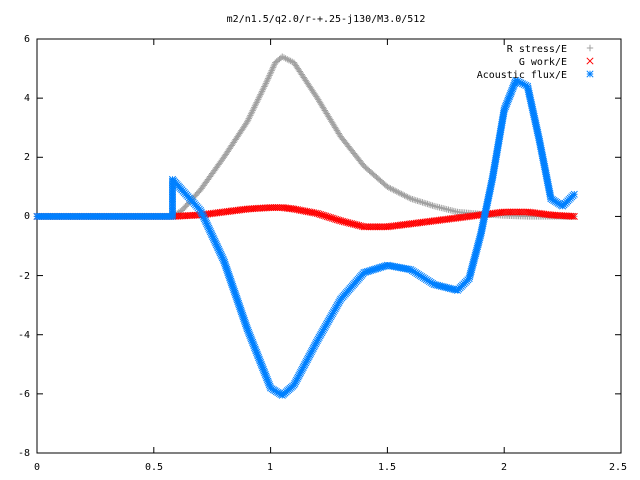  What do you see at coordinates (24, 276) in the screenshot?
I see `y-tick-label: -2` at bounding box center [24, 276].